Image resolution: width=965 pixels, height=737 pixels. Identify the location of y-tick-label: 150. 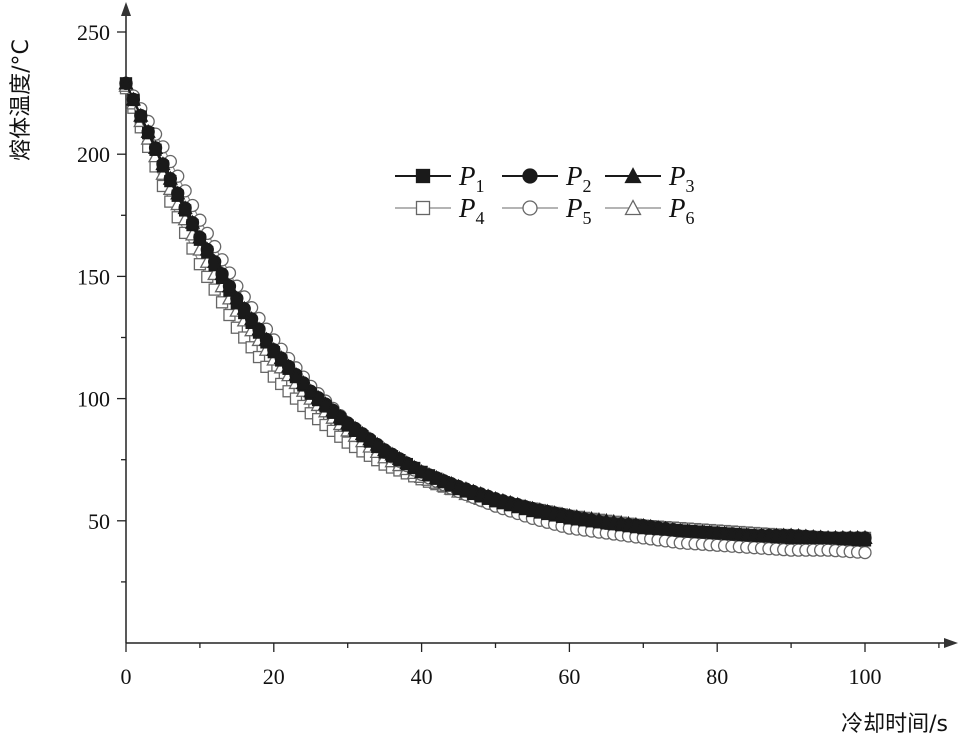
(93, 276).